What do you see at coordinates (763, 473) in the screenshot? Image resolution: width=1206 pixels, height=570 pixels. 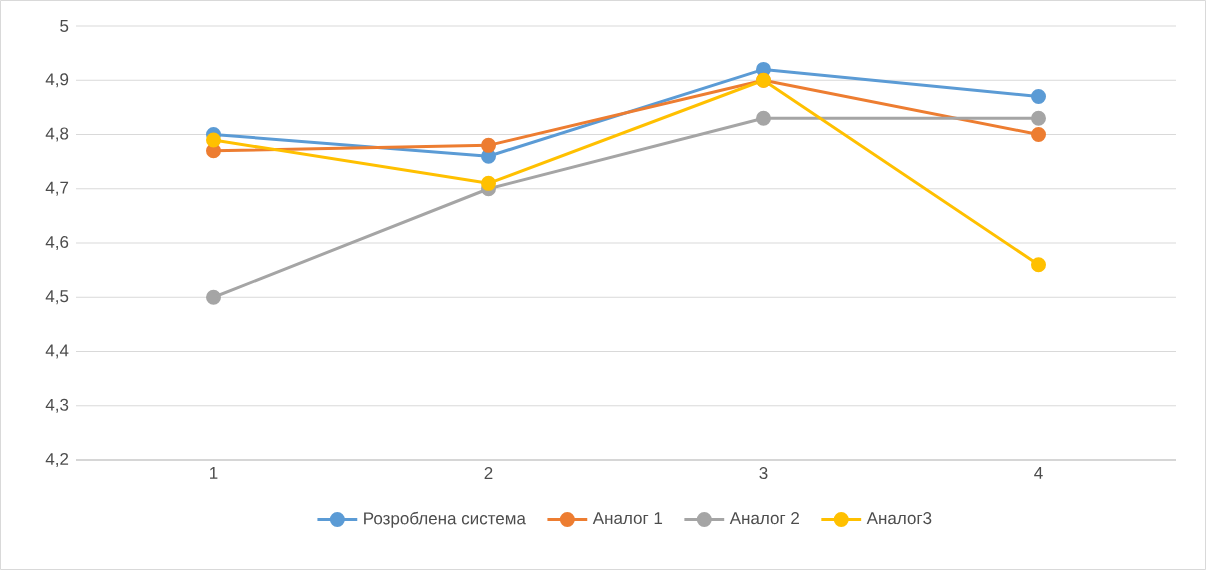 I see `x-tick-label: 3` at bounding box center [763, 473].